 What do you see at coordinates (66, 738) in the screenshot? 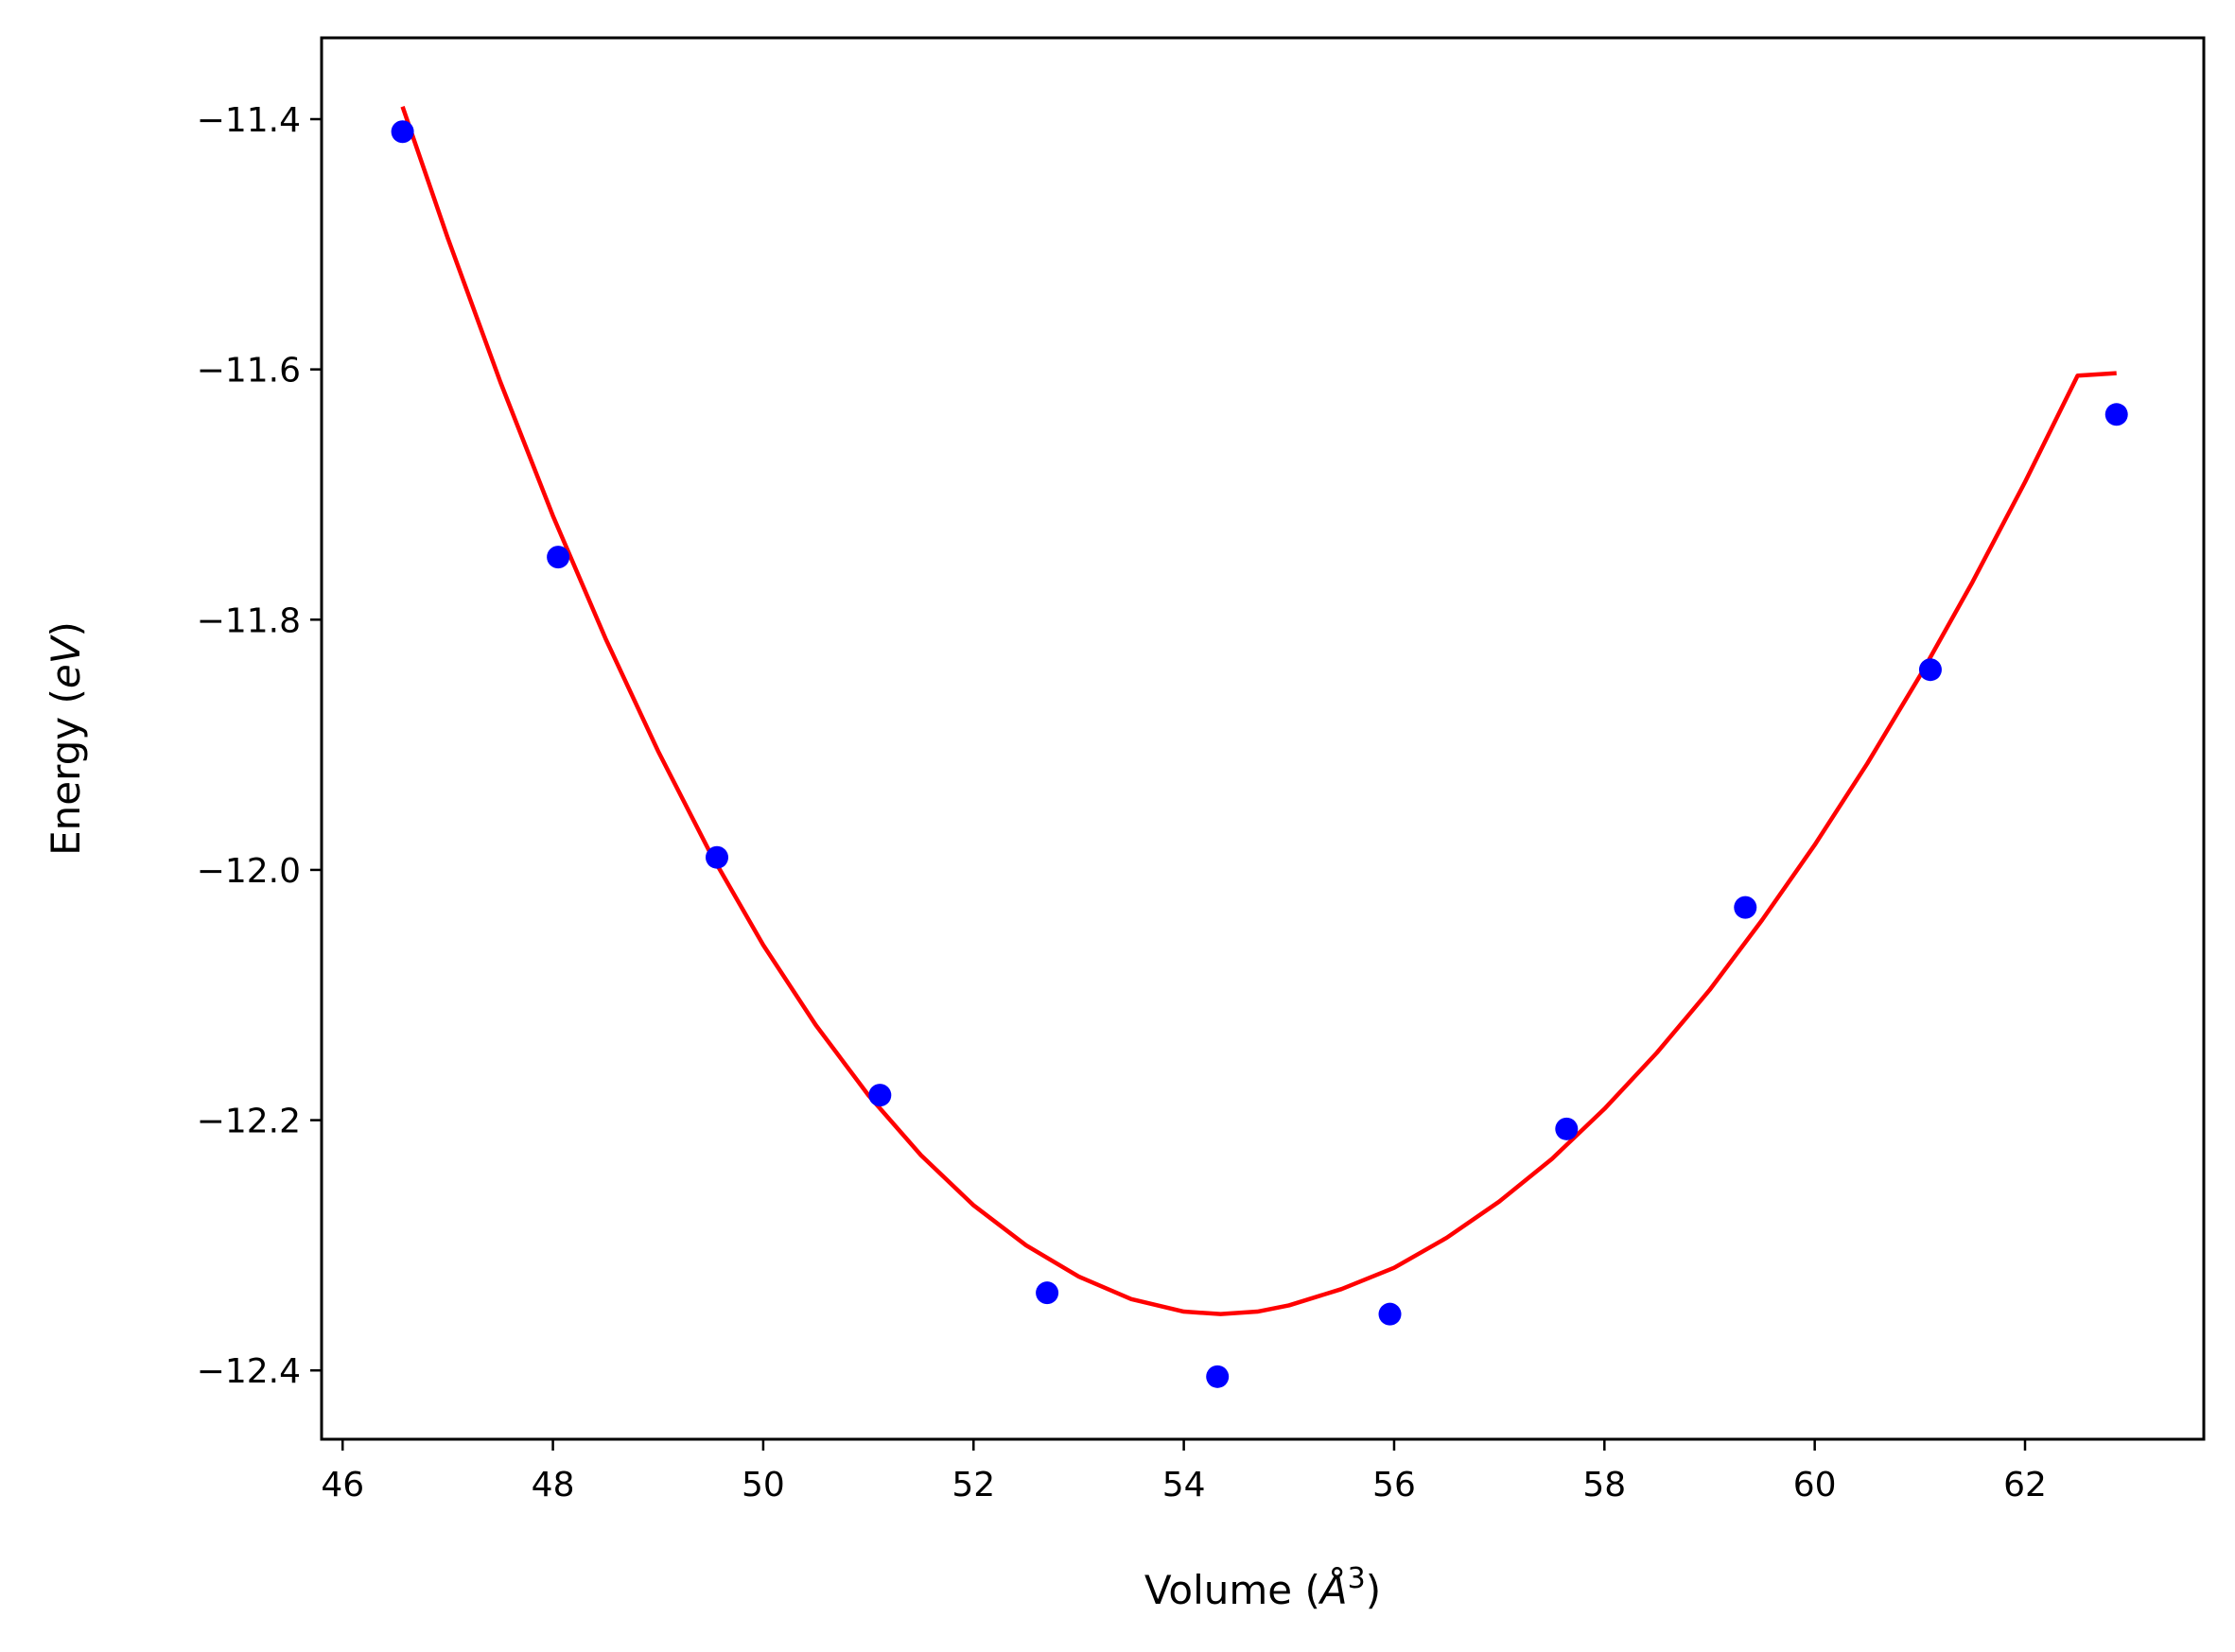
I see `y-axis-label: Energy (eV)` at bounding box center [66, 738].